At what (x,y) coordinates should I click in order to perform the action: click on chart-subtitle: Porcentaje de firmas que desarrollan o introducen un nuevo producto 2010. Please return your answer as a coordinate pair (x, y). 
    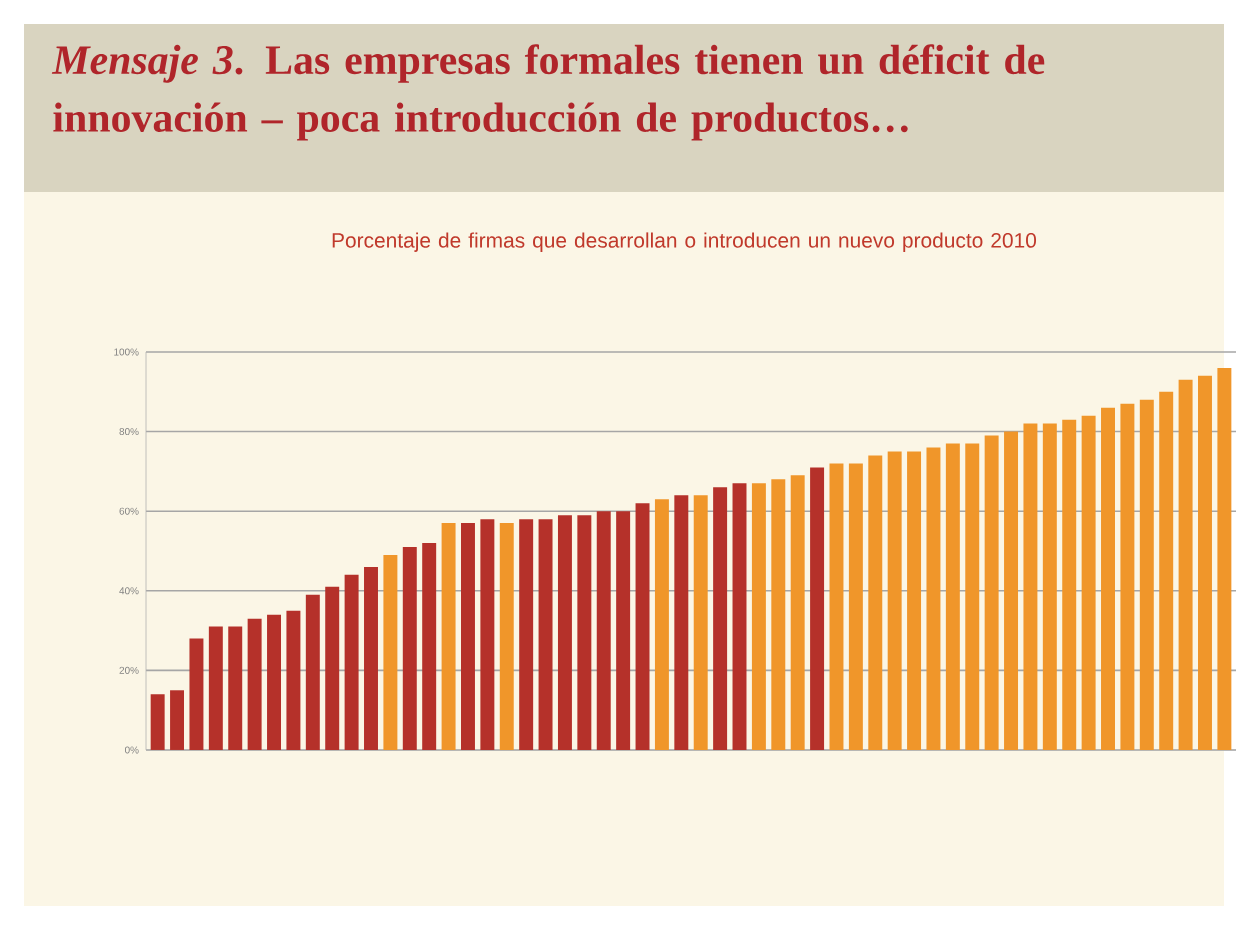
    Looking at the image, I should click on (684, 242).